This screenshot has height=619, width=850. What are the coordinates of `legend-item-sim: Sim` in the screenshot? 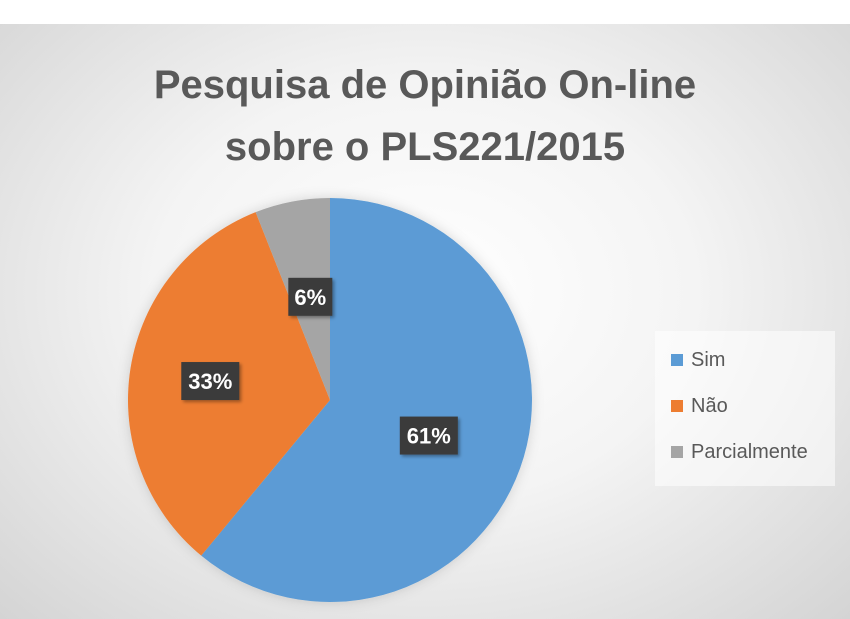 It's located at (698, 360).